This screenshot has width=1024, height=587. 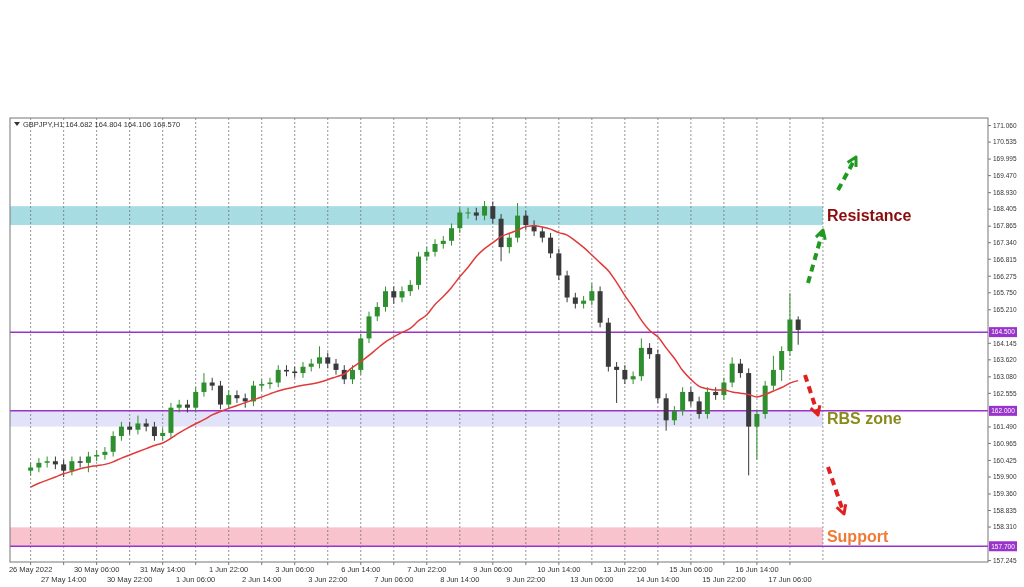 I want to click on band-label: Support, so click(x=857, y=537).